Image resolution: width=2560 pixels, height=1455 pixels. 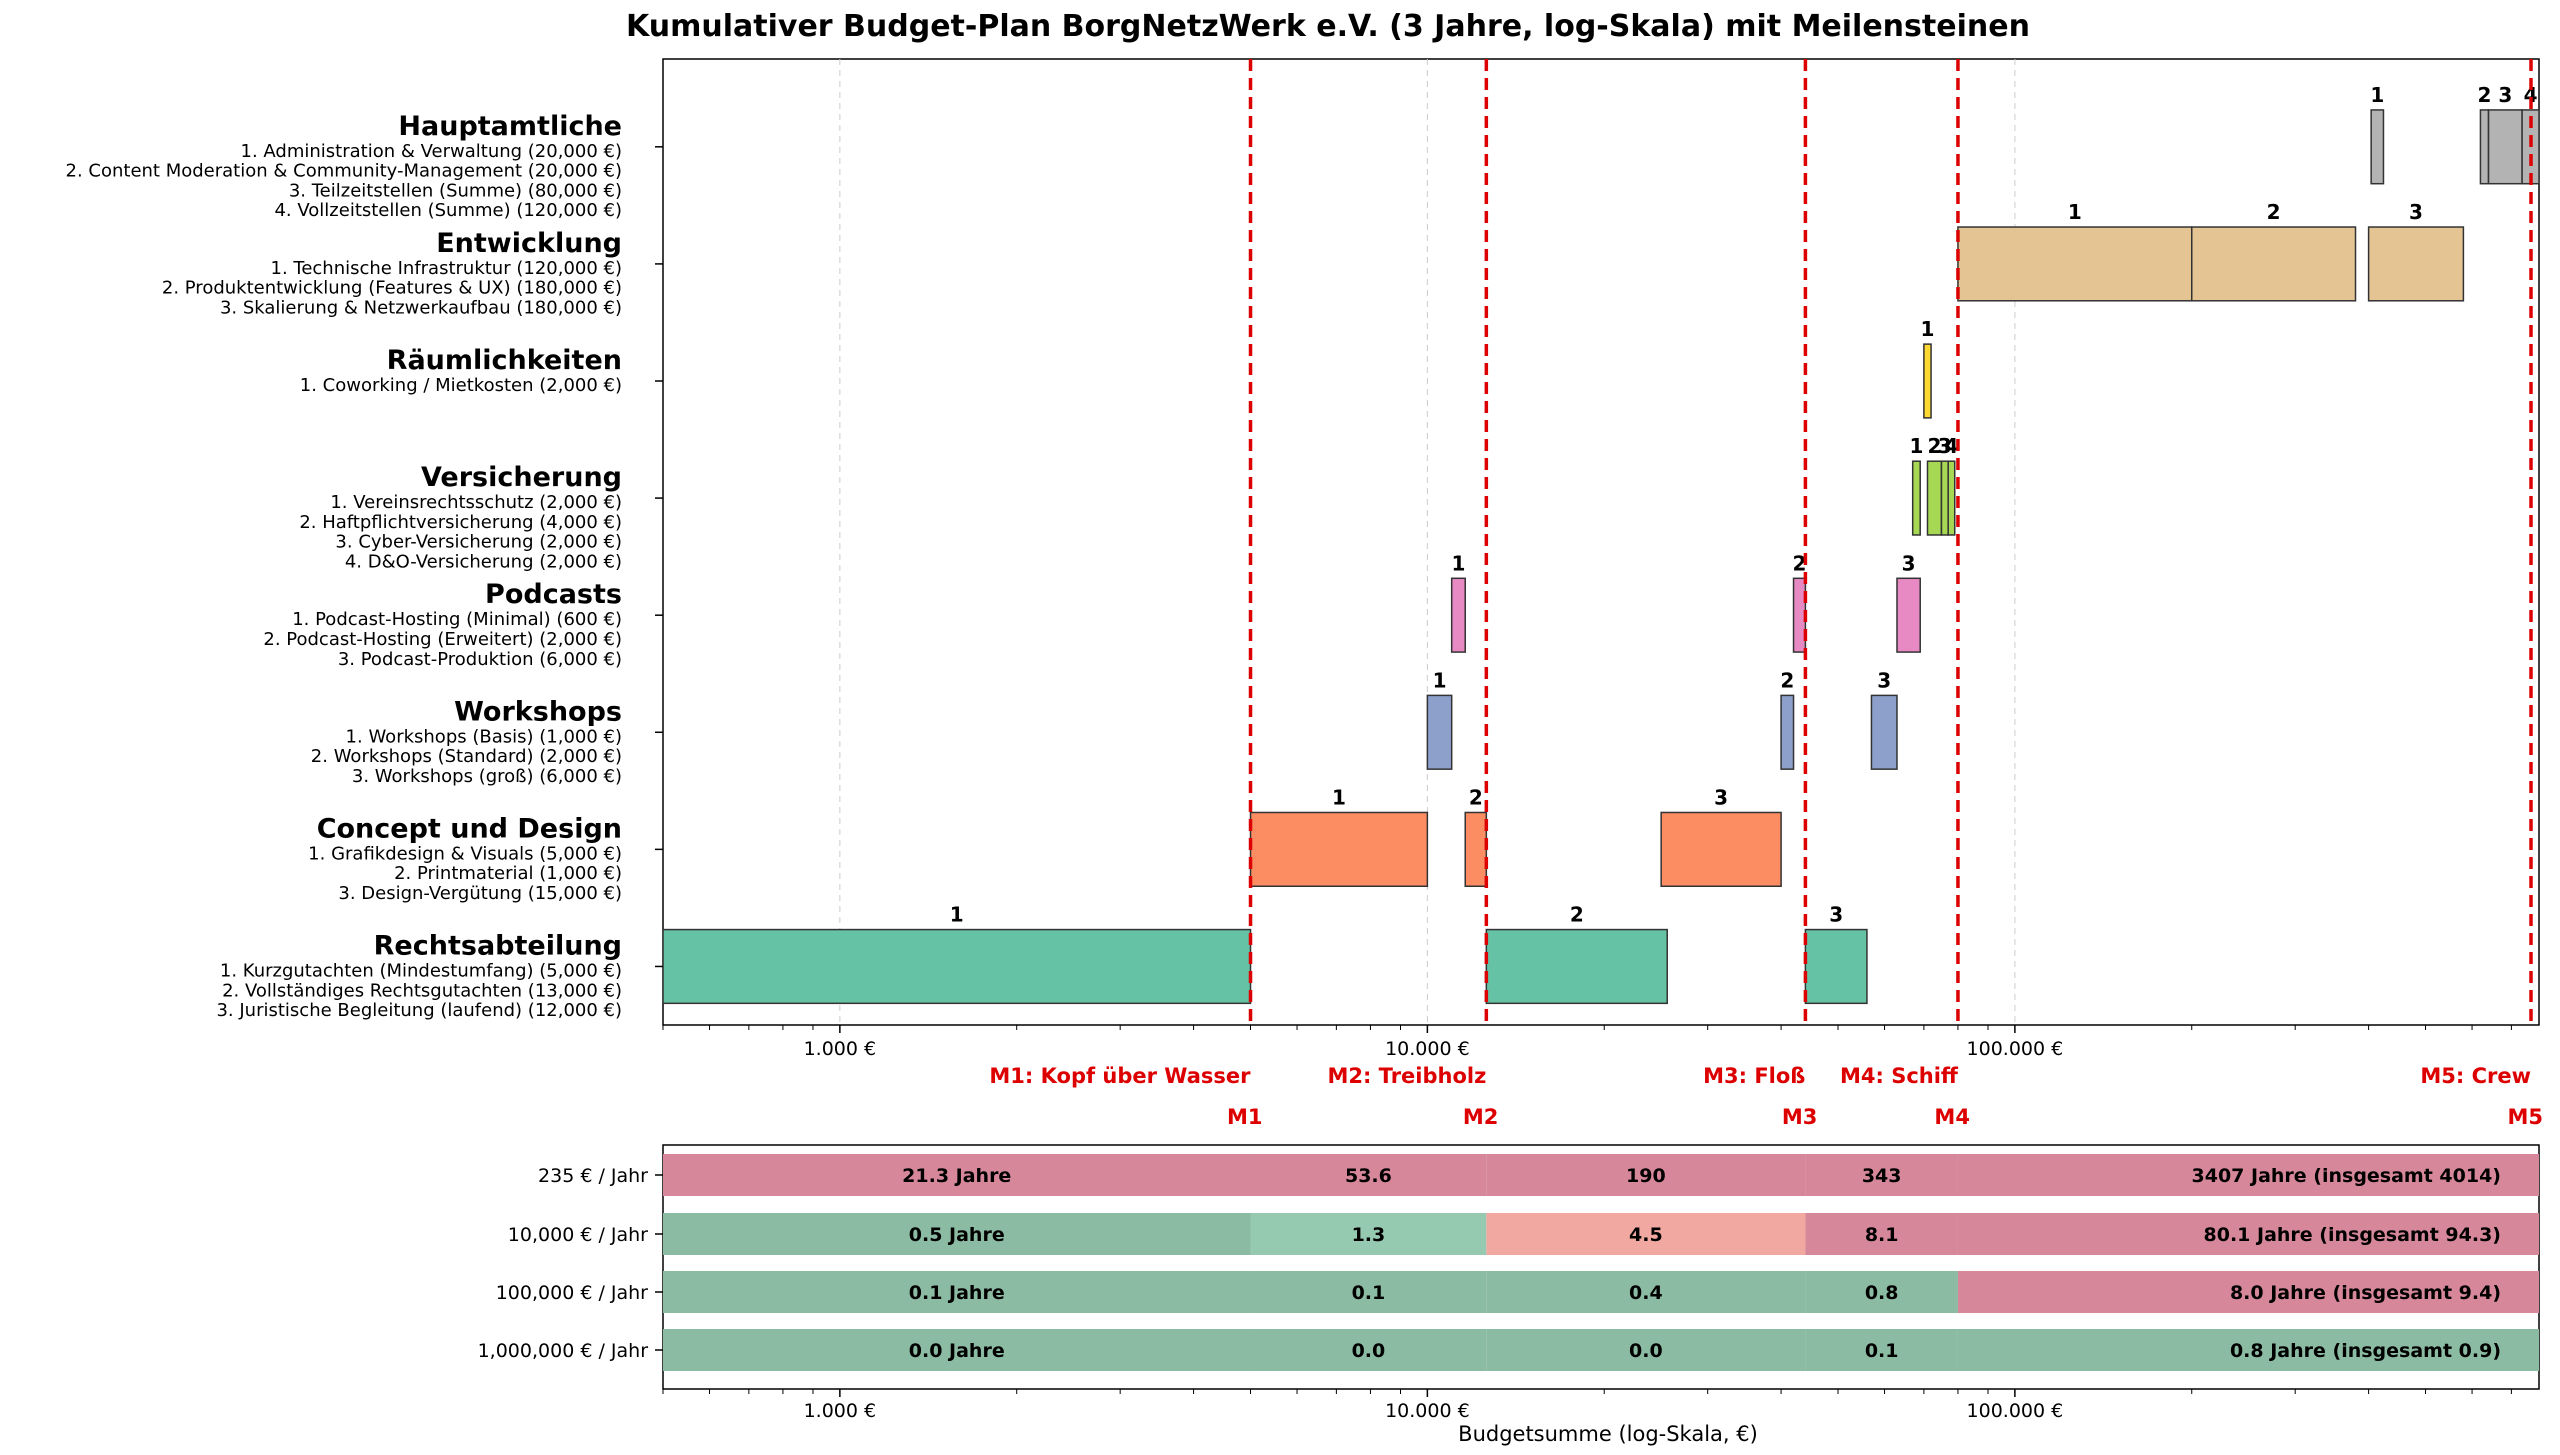 I want to click on milestone-id: M1, so click(x=1245, y=1117).